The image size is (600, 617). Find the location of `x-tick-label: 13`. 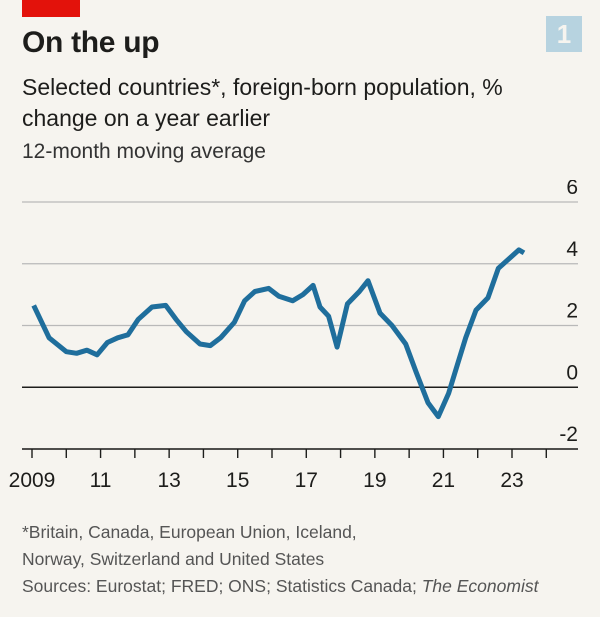

x-tick-label: 13 is located at coordinates (168, 480).